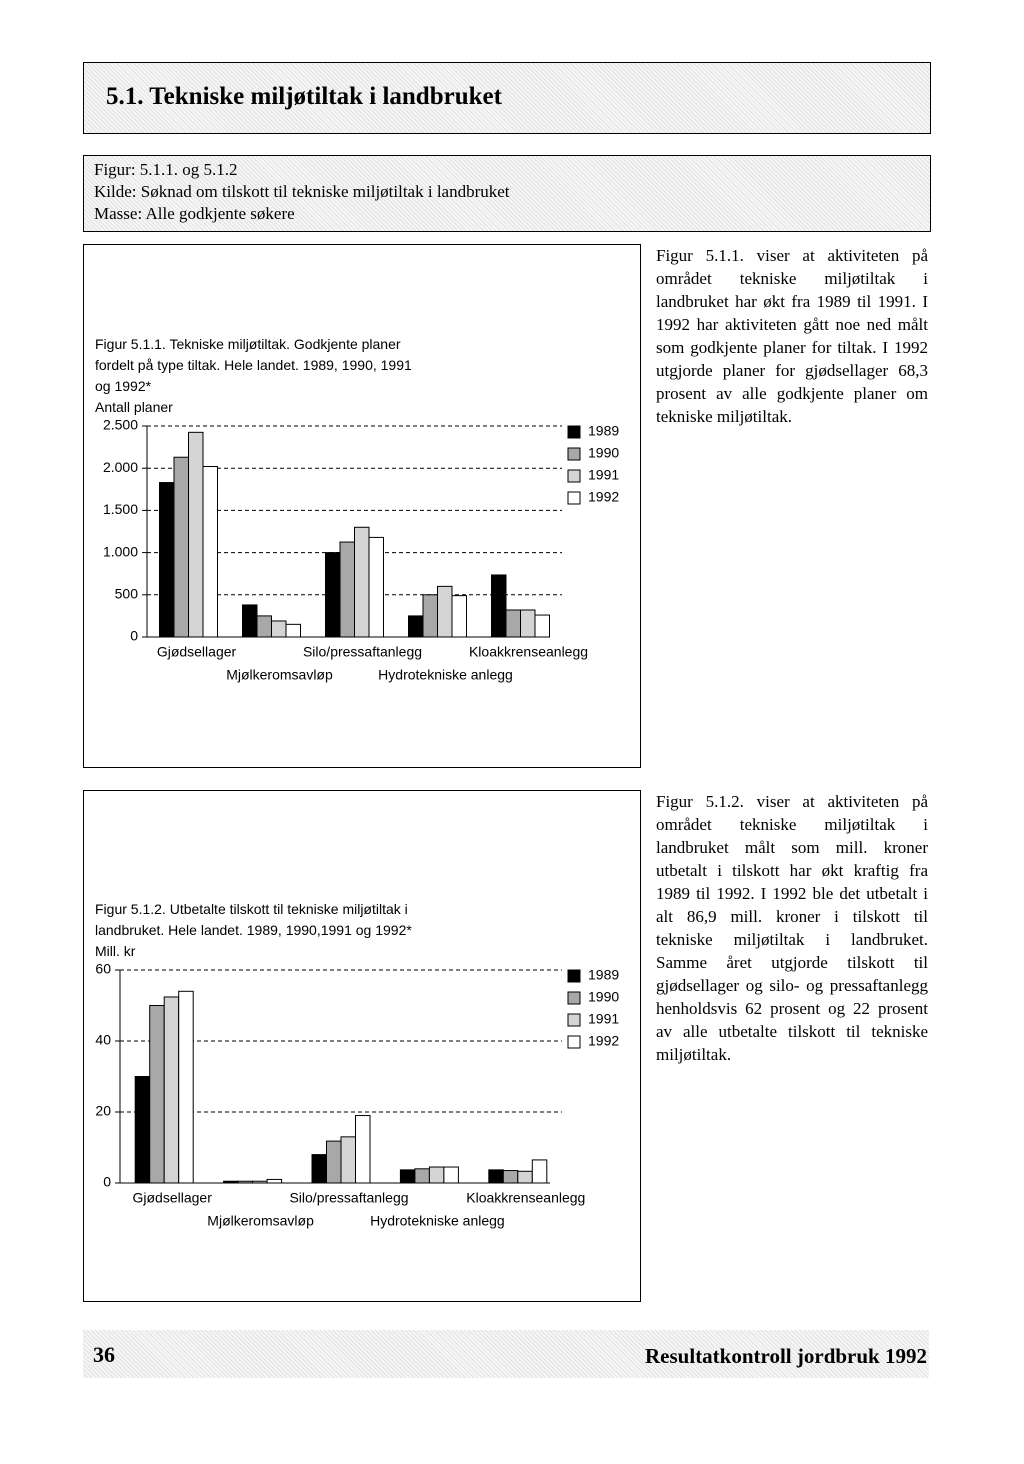  I want to click on y-axis-label: Mill. kr, so click(115, 951).